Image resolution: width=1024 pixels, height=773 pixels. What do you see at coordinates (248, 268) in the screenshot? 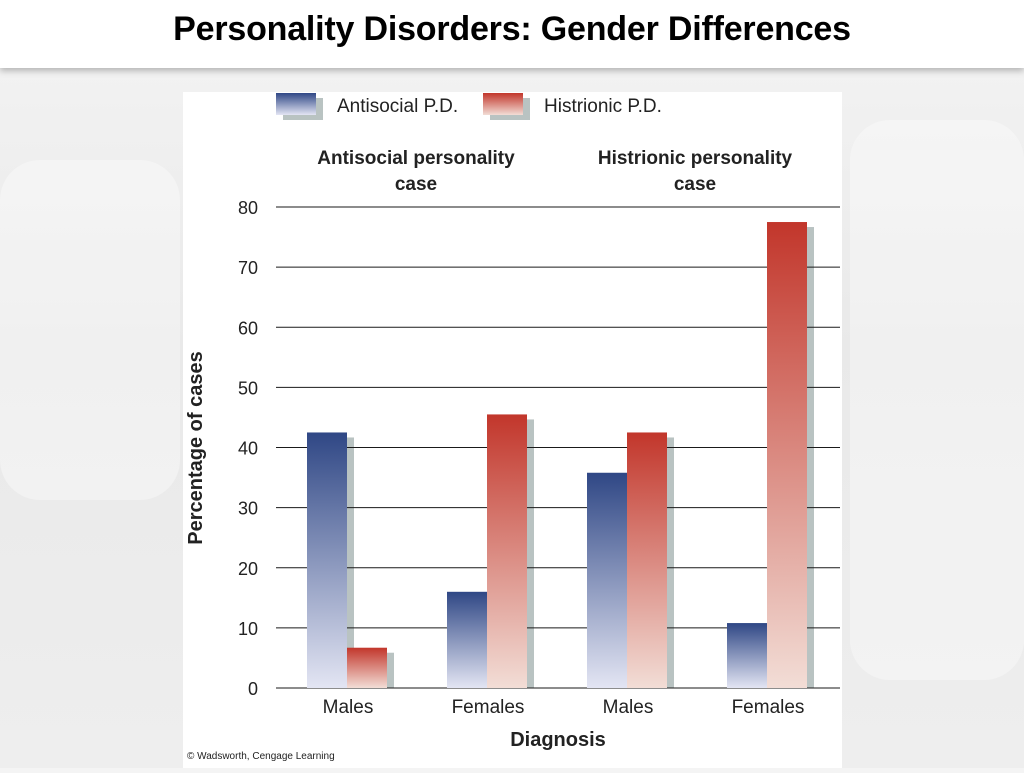
I see `y-tick-label: 70` at bounding box center [248, 268].